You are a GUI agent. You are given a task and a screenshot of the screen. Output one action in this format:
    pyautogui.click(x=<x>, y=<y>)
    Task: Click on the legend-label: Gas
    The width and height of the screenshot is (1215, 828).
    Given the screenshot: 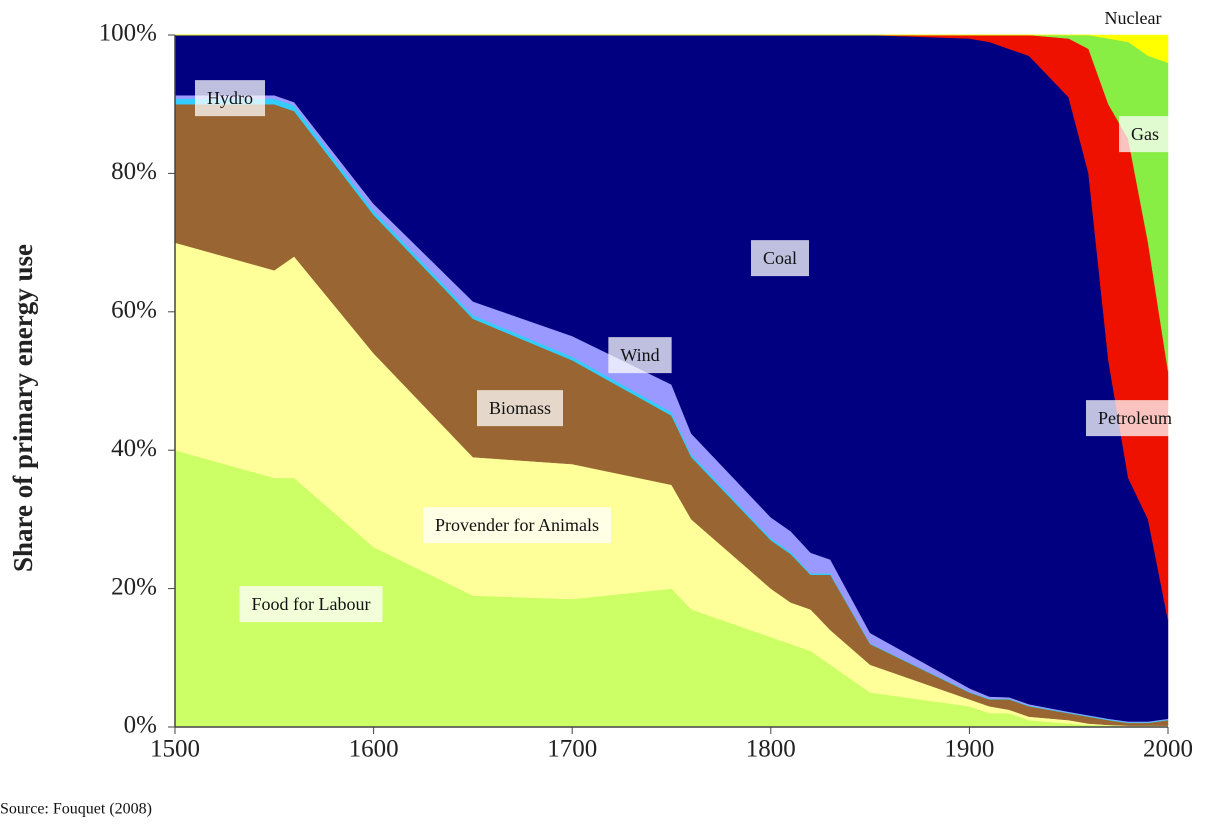 What is the action you would take?
    pyautogui.click(x=1145, y=134)
    